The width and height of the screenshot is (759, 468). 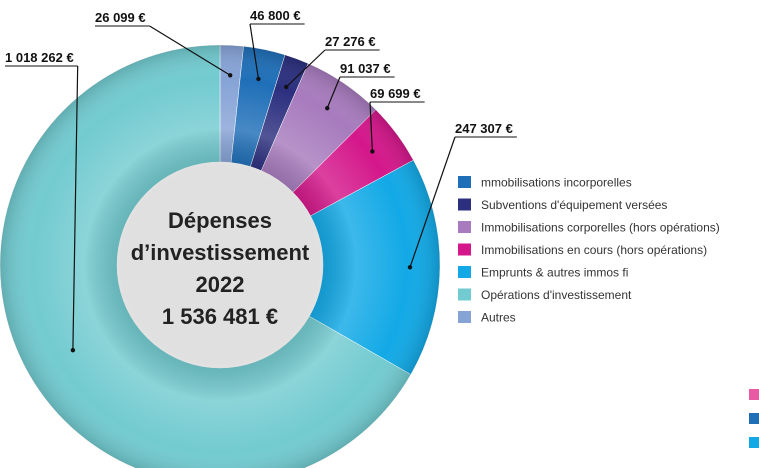 I want to click on value-label: 69 699 €, so click(x=395, y=93).